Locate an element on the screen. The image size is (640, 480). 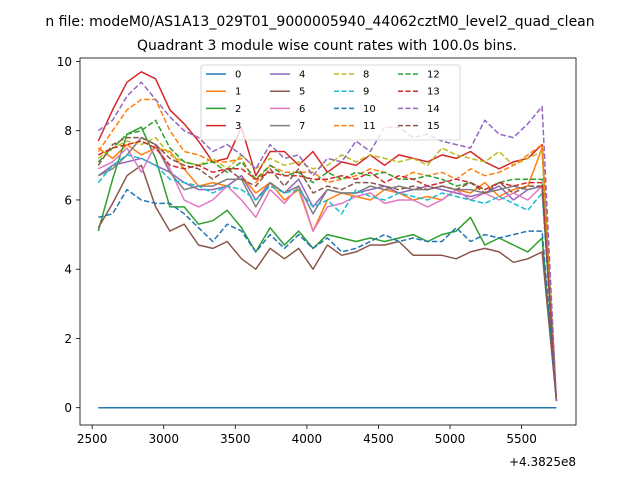
legend-frame is located at coordinates (330, 102).